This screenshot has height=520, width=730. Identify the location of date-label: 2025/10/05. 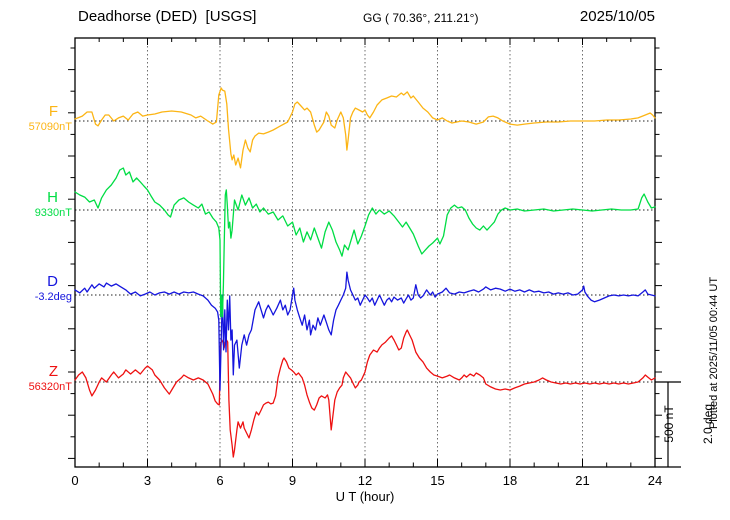
(617, 16).